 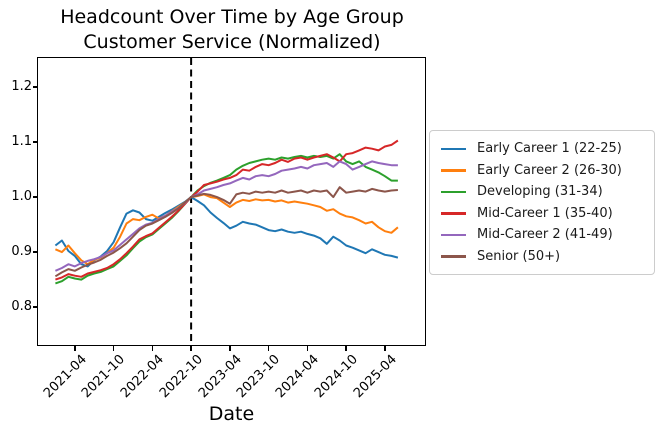 I want to click on legend-row: Early Career 2 (26-30), so click(x=542, y=171).